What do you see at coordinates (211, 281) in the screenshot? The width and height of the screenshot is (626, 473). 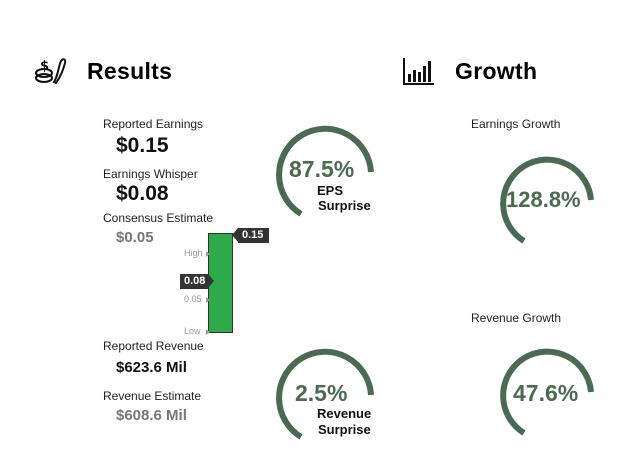 I see `whisper-tag-pointer` at bounding box center [211, 281].